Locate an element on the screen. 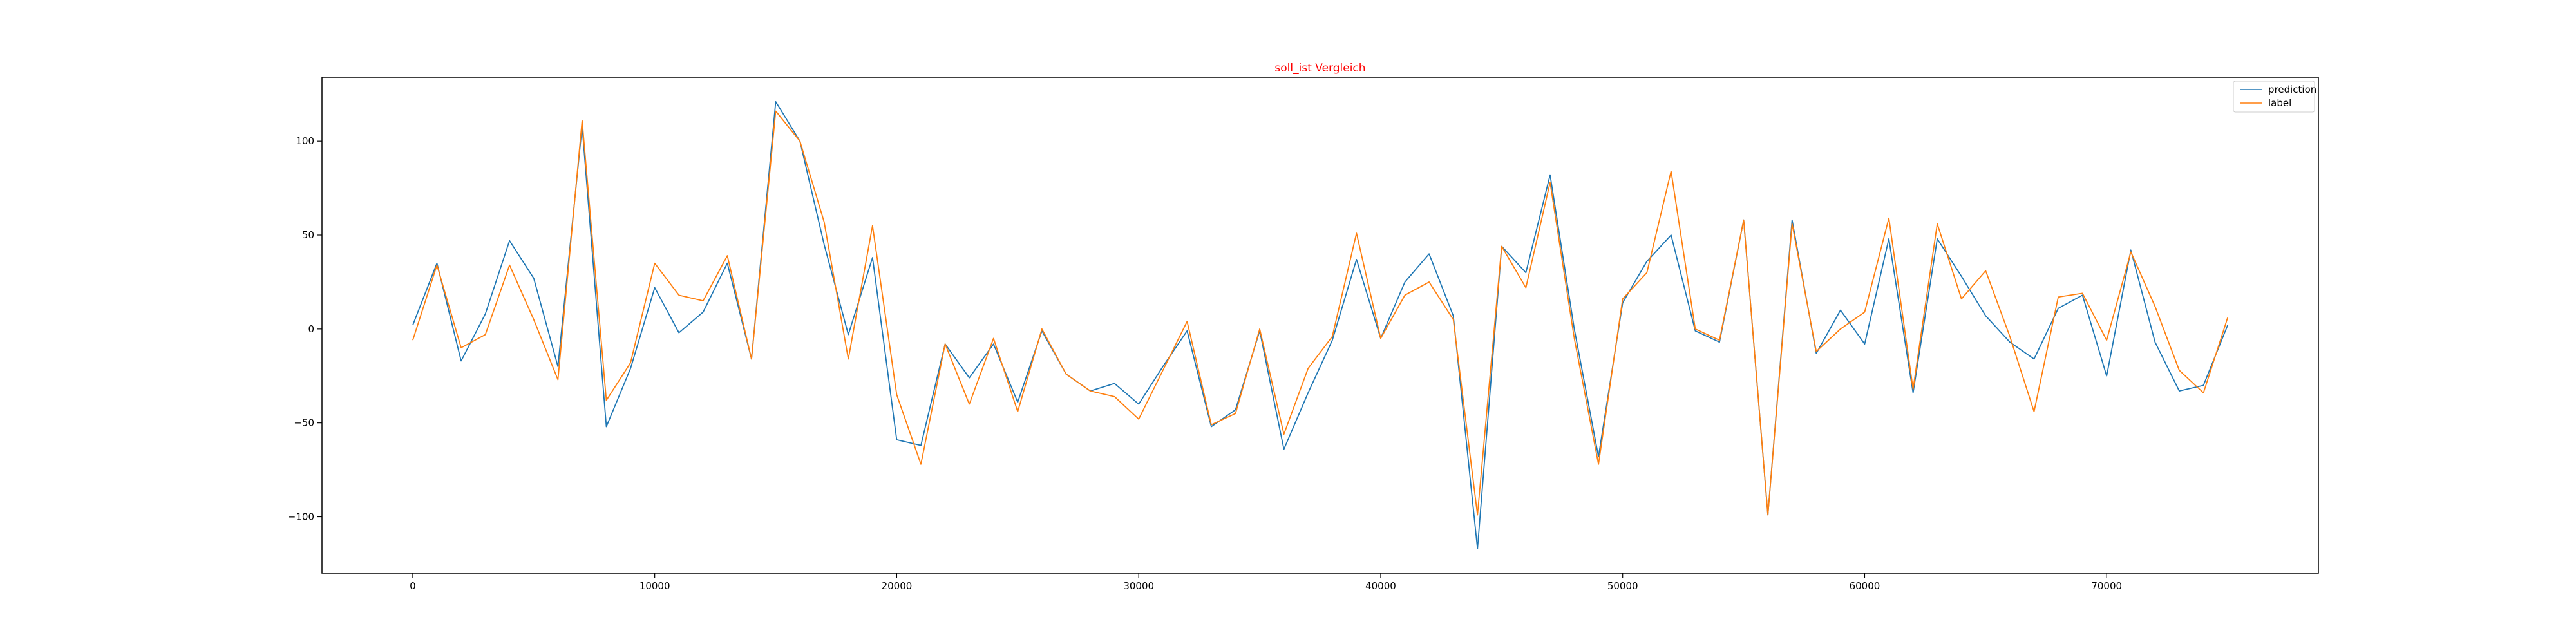 This screenshot has height=644, width=2576. y-tick-label: −100 is located at coordinates (301, 517).